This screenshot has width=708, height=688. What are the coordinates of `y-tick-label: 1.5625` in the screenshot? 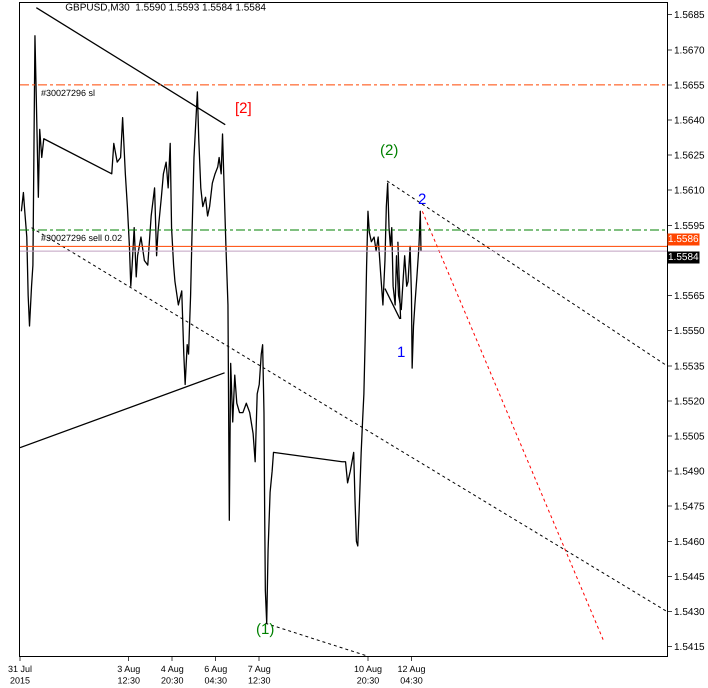 It's located at (690, 156).